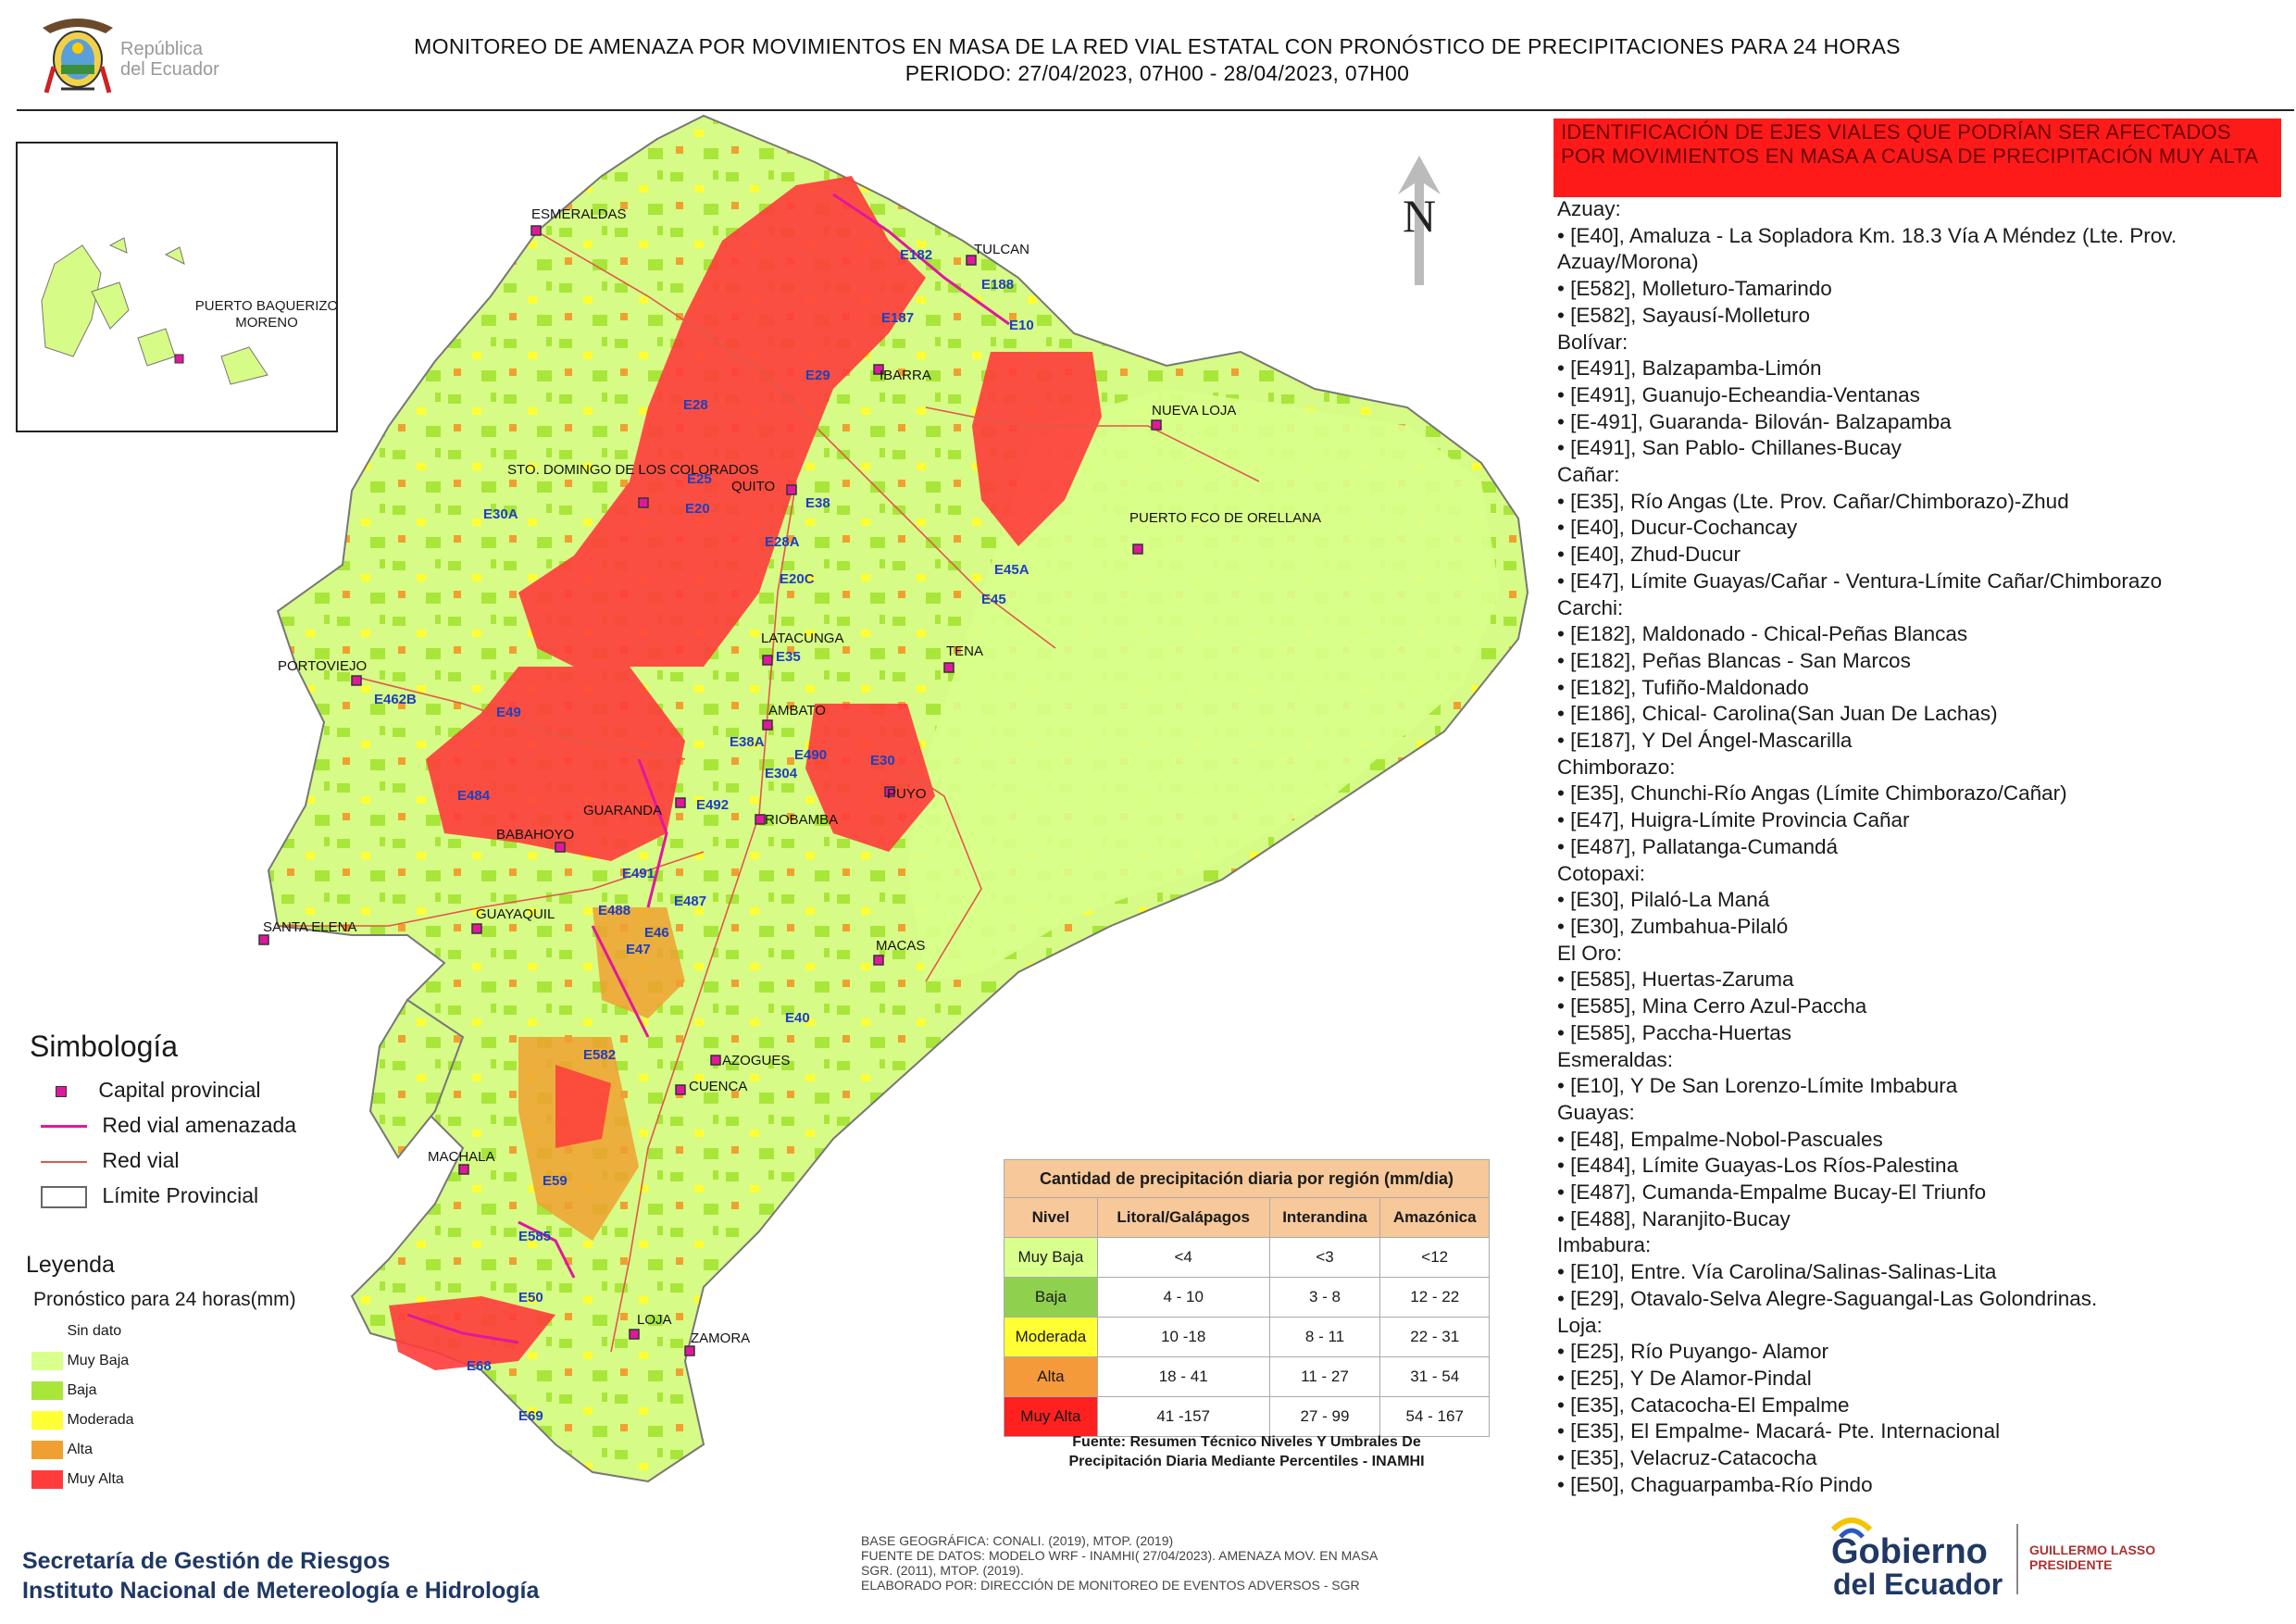  Describe the element at coordinates (632, 470) in the screenshot. I see `city-label: STO. DOMINGO DE LOS COLORADOS` at that location.